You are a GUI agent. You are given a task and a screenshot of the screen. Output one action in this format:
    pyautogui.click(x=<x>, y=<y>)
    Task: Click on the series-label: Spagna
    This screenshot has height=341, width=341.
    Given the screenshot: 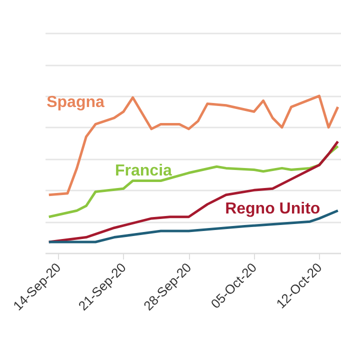 What is the action you would take?
    pyautogui.click(x=75, y=103)
    